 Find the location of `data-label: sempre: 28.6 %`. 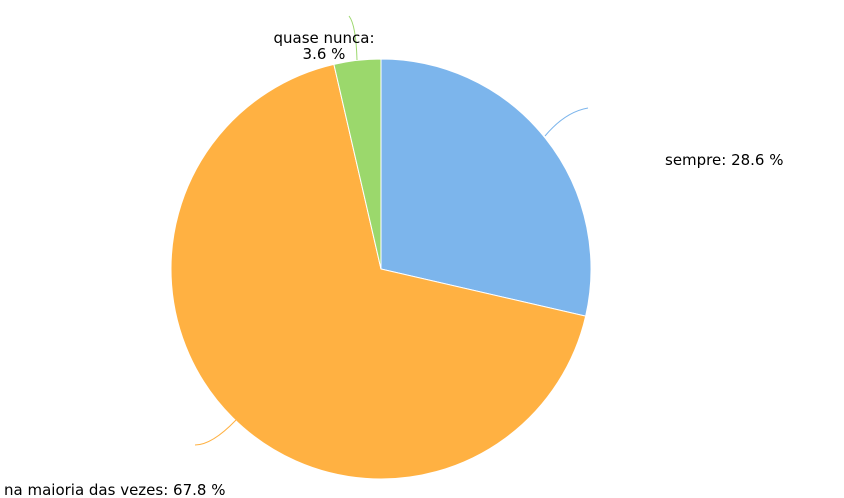

data-label: sempre: 28.6 % is located at coordinates (724, 160).